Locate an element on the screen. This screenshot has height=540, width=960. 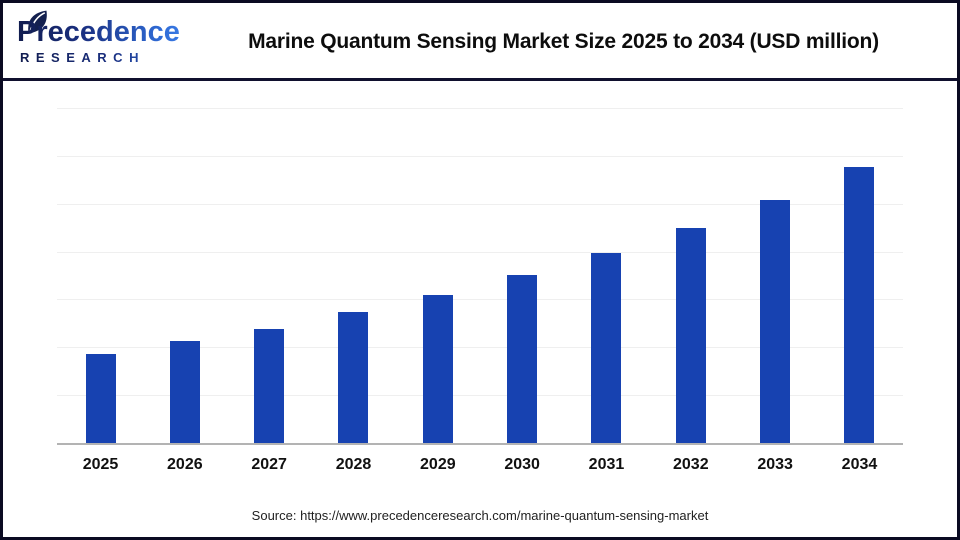
bar-2033 is located at coordinates (775, 321).